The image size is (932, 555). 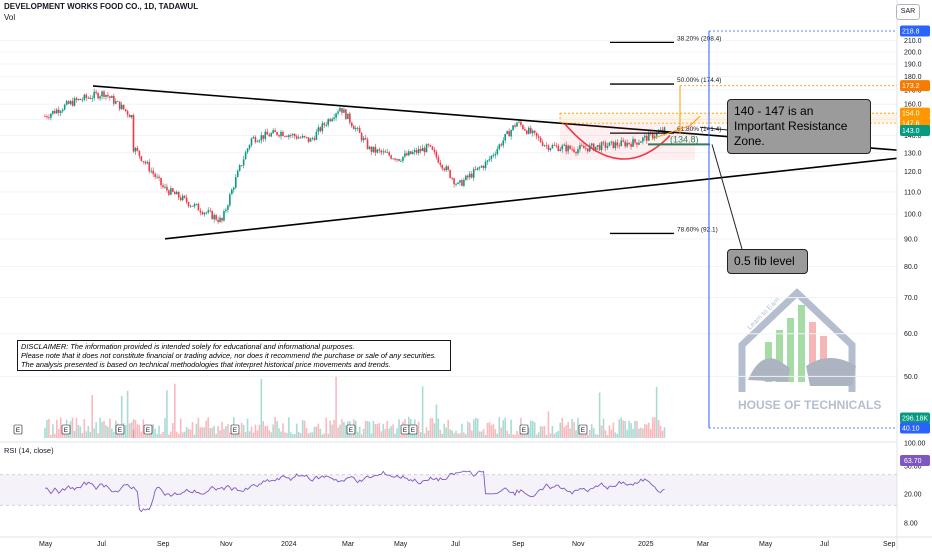 What do you see at coordinates (889, 544) in the screenshot?
I see `time-tick-label: Sep` at bounding box center [889, 544].